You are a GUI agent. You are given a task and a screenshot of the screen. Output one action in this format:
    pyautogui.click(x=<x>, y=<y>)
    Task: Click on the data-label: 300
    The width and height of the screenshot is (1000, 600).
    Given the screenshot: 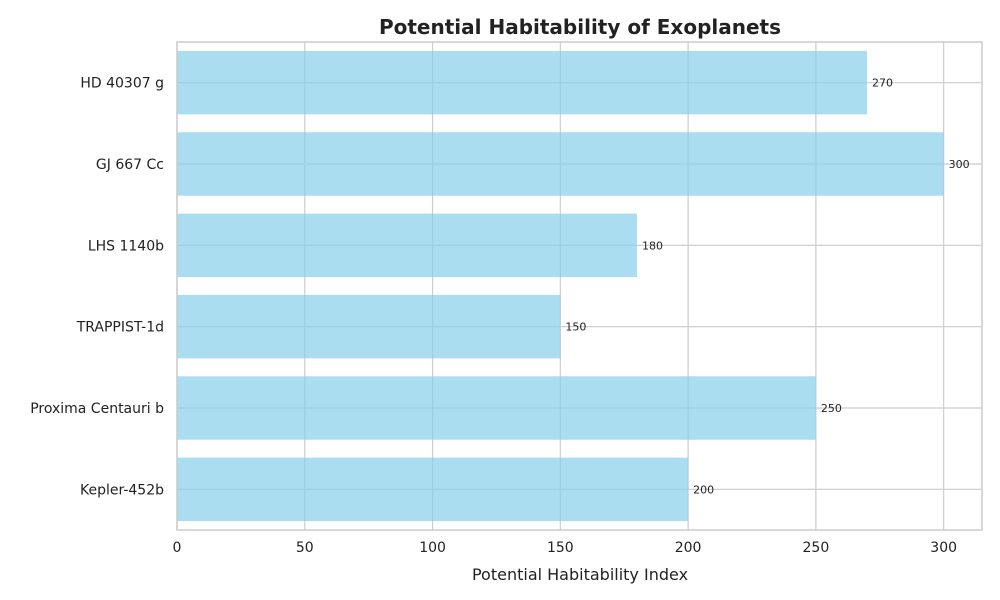 What is the action you would take?
    pyautogui.click(x=959, y=164)
    